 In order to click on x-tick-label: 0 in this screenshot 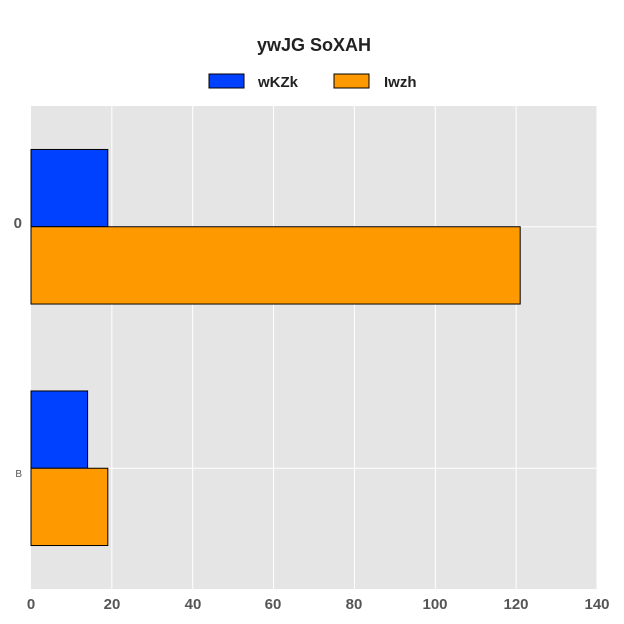, I will do `click(31, 604)`.